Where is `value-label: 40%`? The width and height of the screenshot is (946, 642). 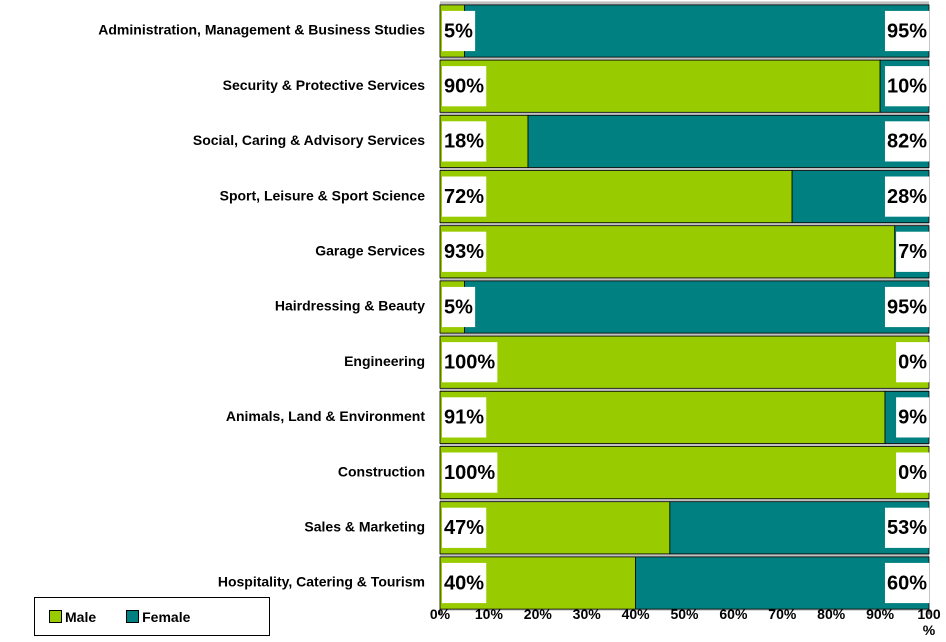
value-label: 40% is located at coordinates (464, 583).